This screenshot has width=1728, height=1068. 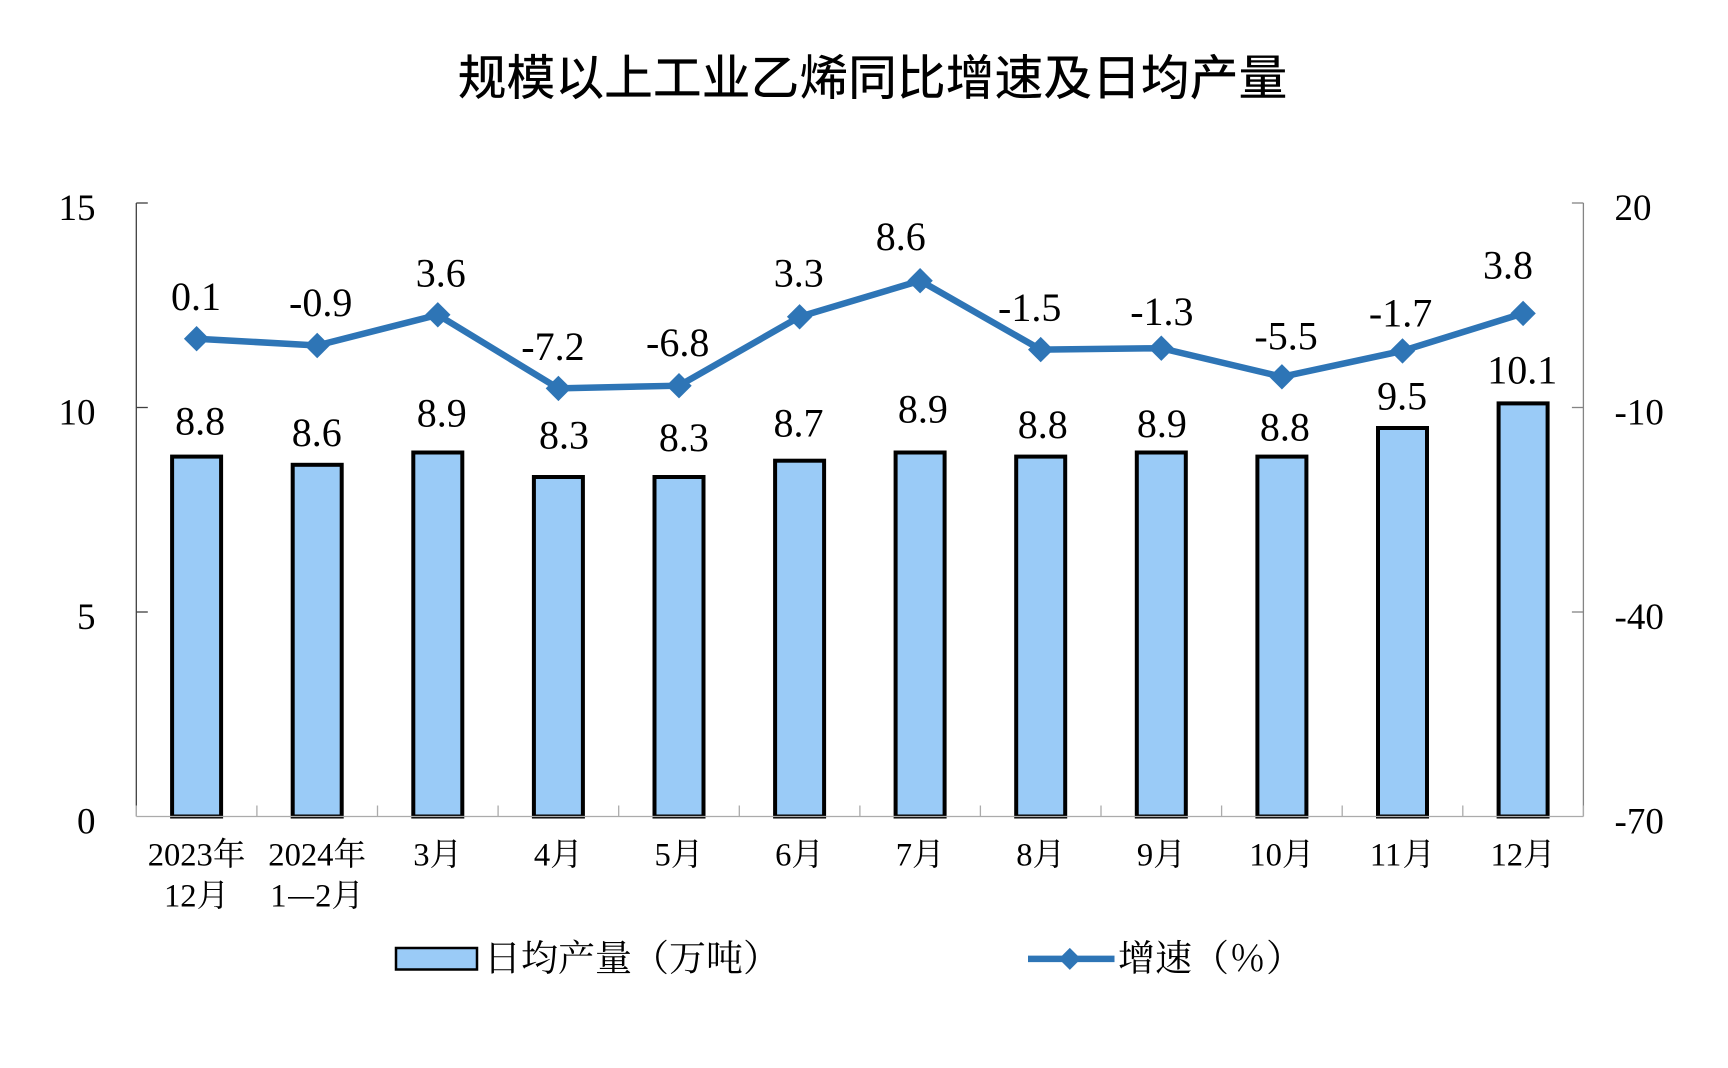 What do you see at coordinates (1145, 855) in the screenshot?
I see `svg-text: 9` at bounding box center [1145, 855].